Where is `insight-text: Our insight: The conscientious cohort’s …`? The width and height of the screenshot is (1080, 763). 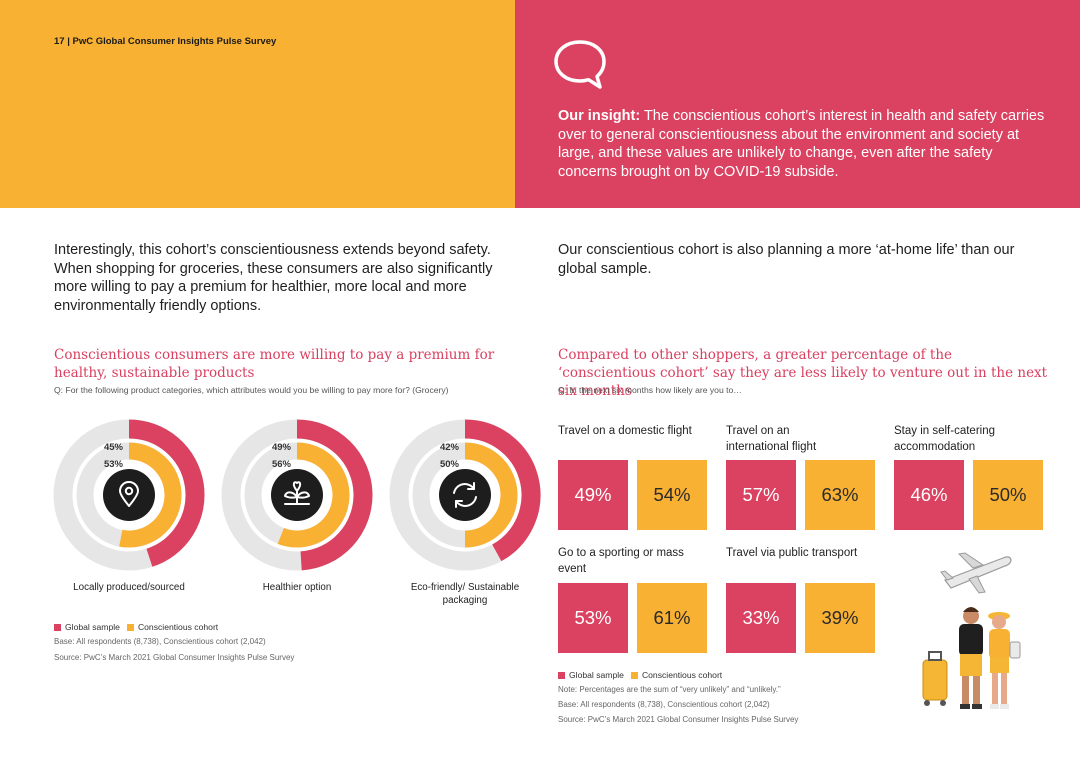 insight-text: Our insight: The conscientious cohort’s … is located at coordinates (803, 144).